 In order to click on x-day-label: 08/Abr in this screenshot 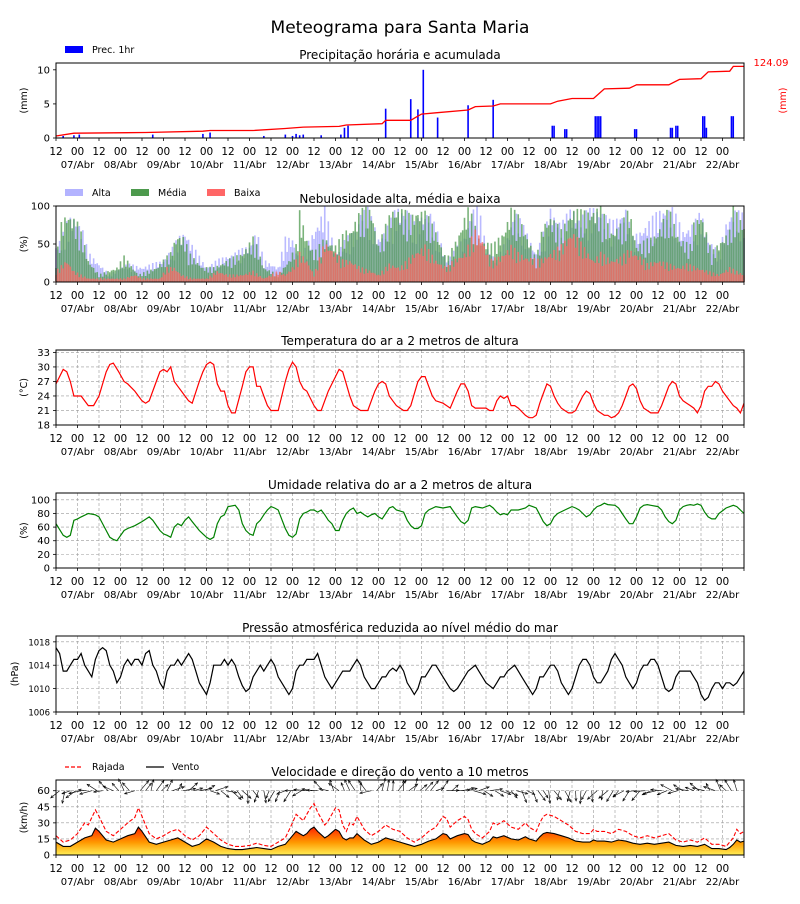, I will do `click(121, 165)`.